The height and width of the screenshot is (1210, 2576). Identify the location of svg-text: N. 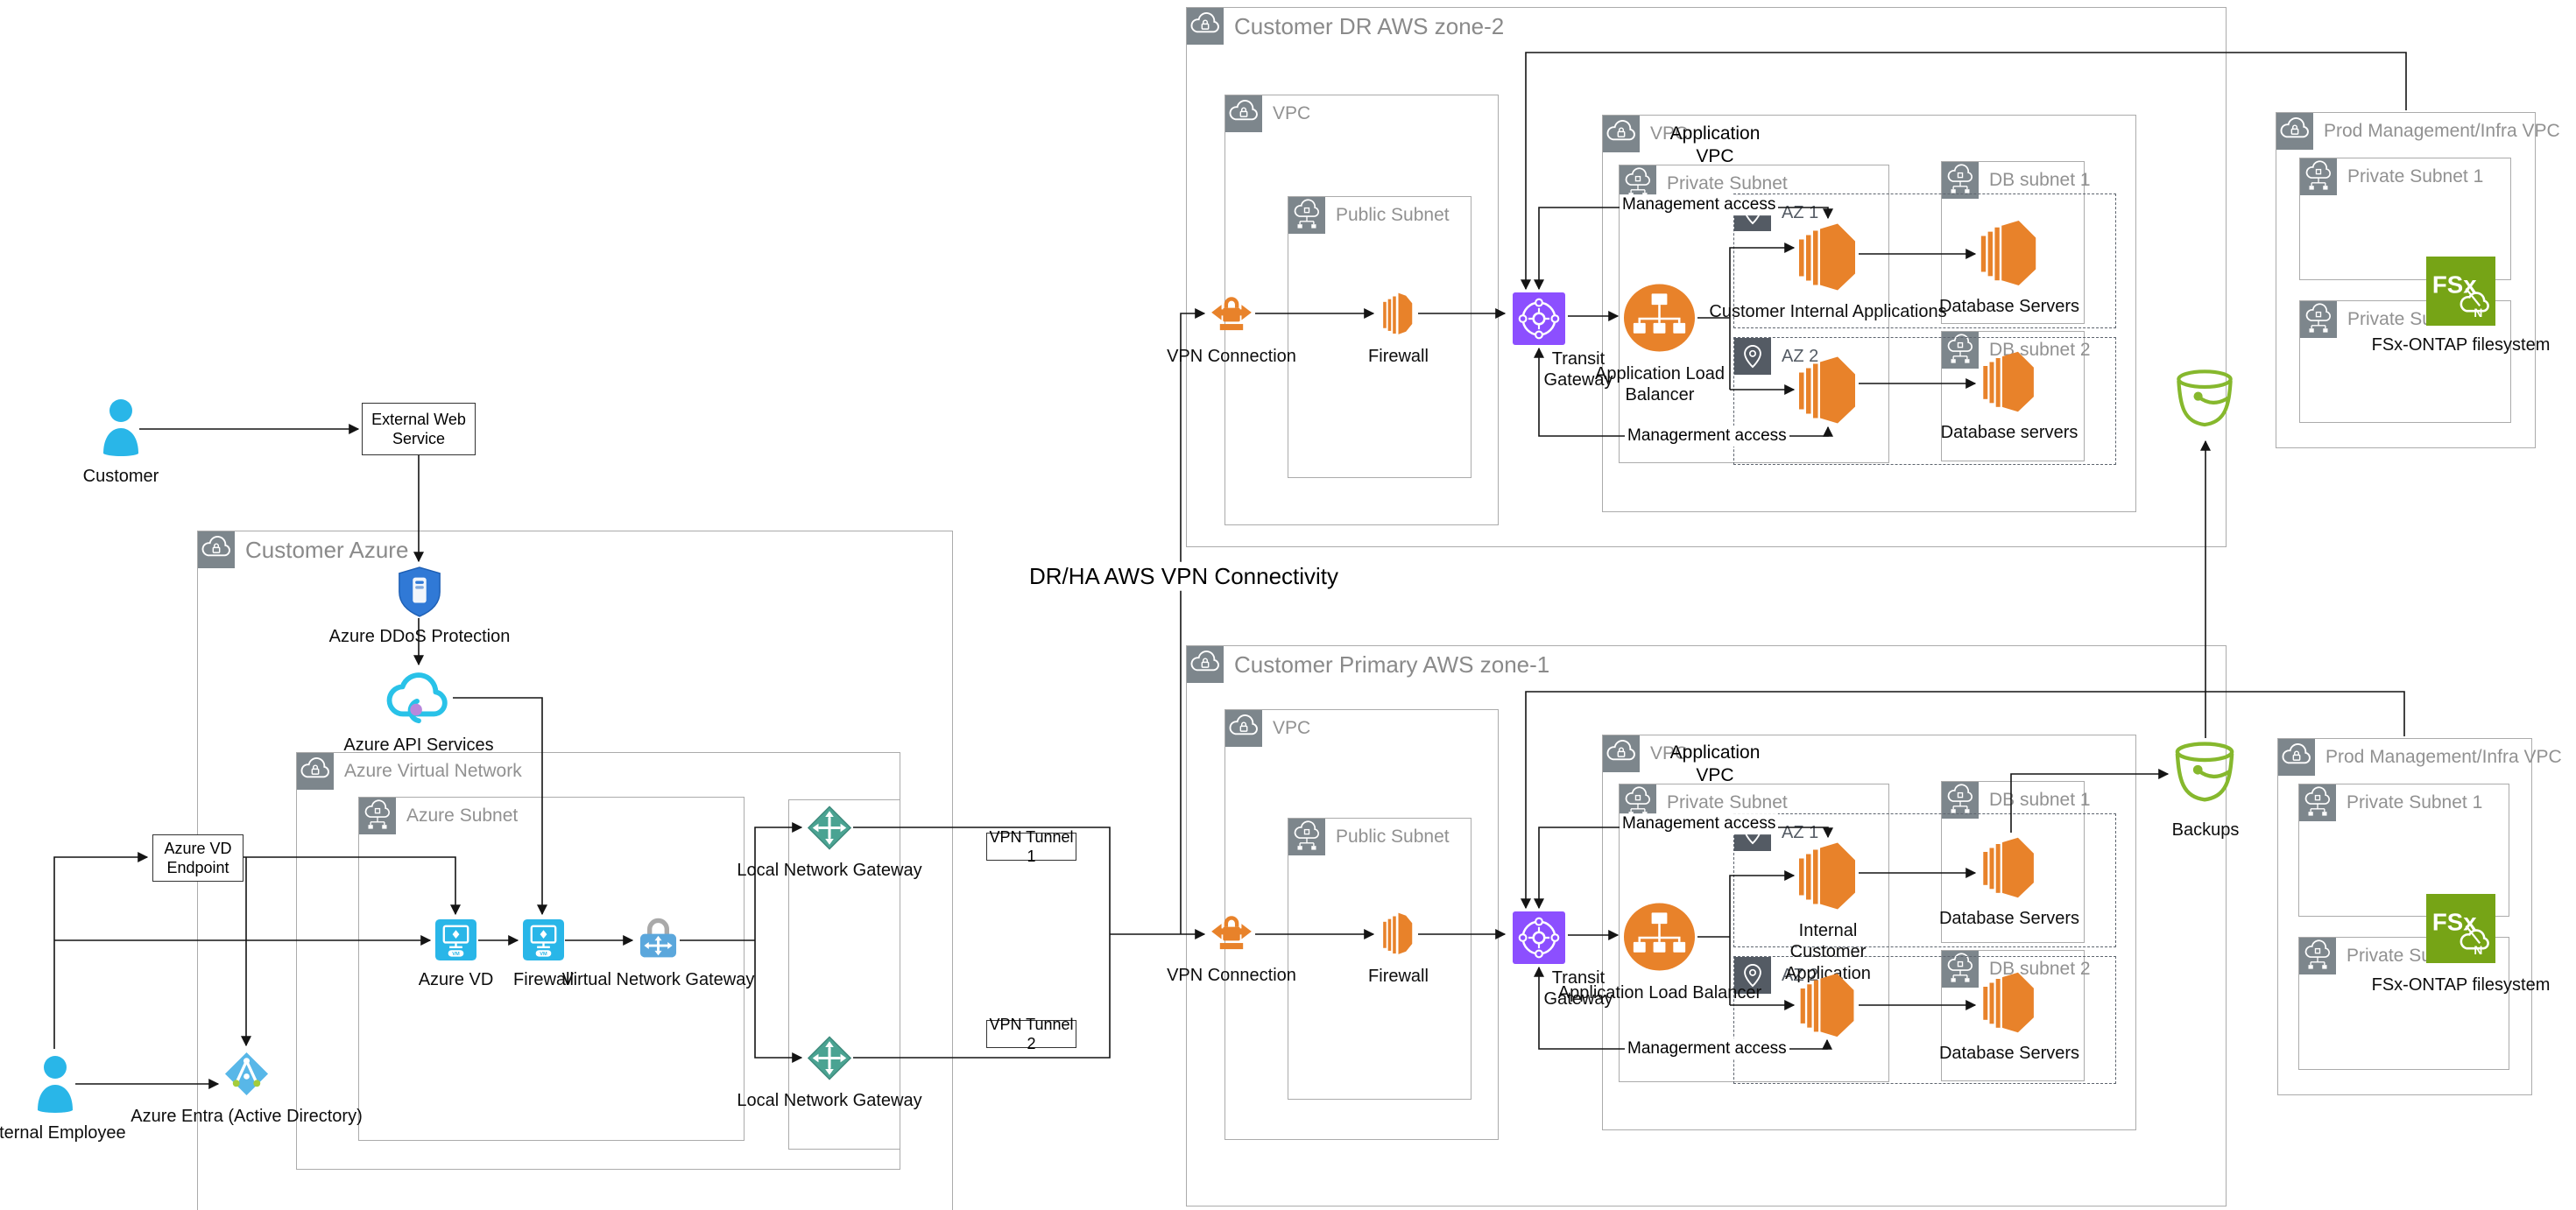
(2478, 950).